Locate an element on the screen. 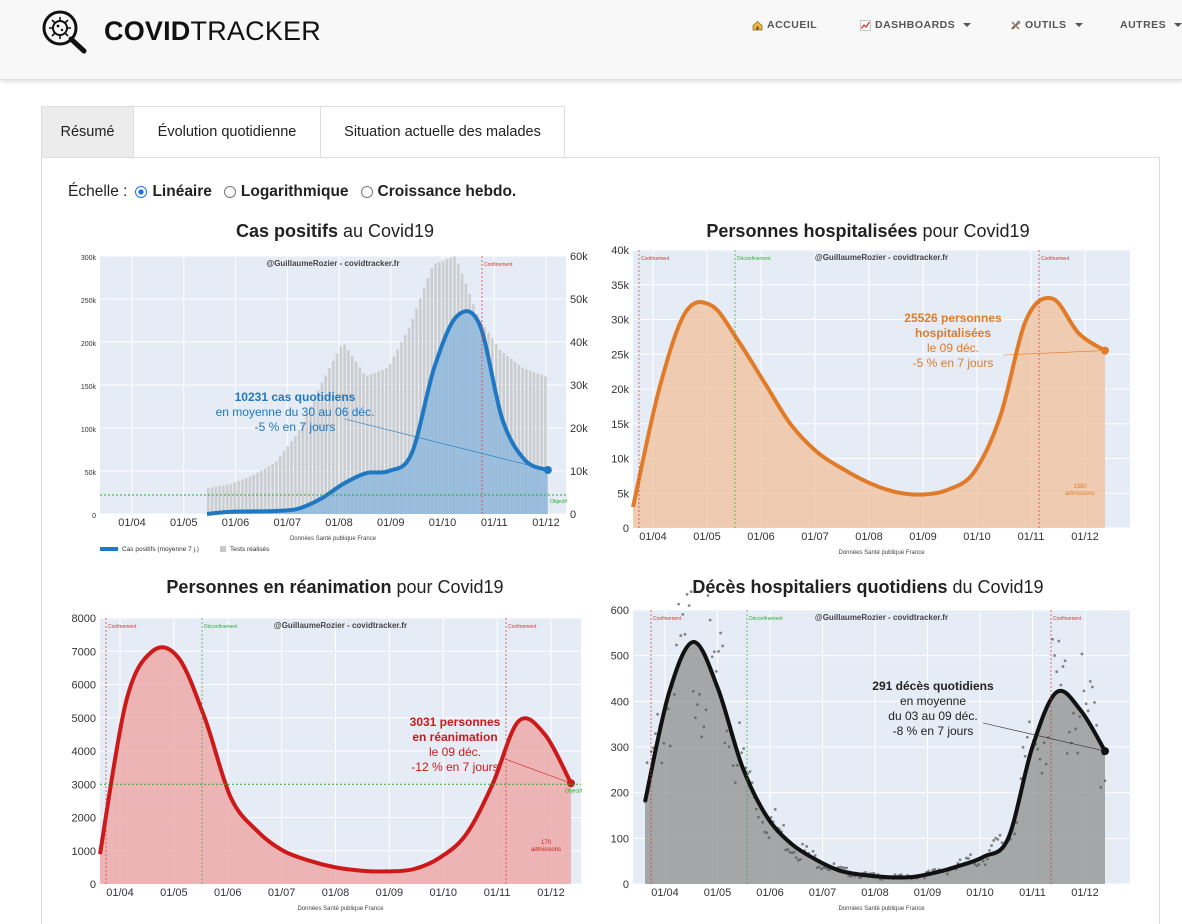 This screenshot has height=924, width=1182. y-tick-label: 1000 is located at coordinates (84, 852).